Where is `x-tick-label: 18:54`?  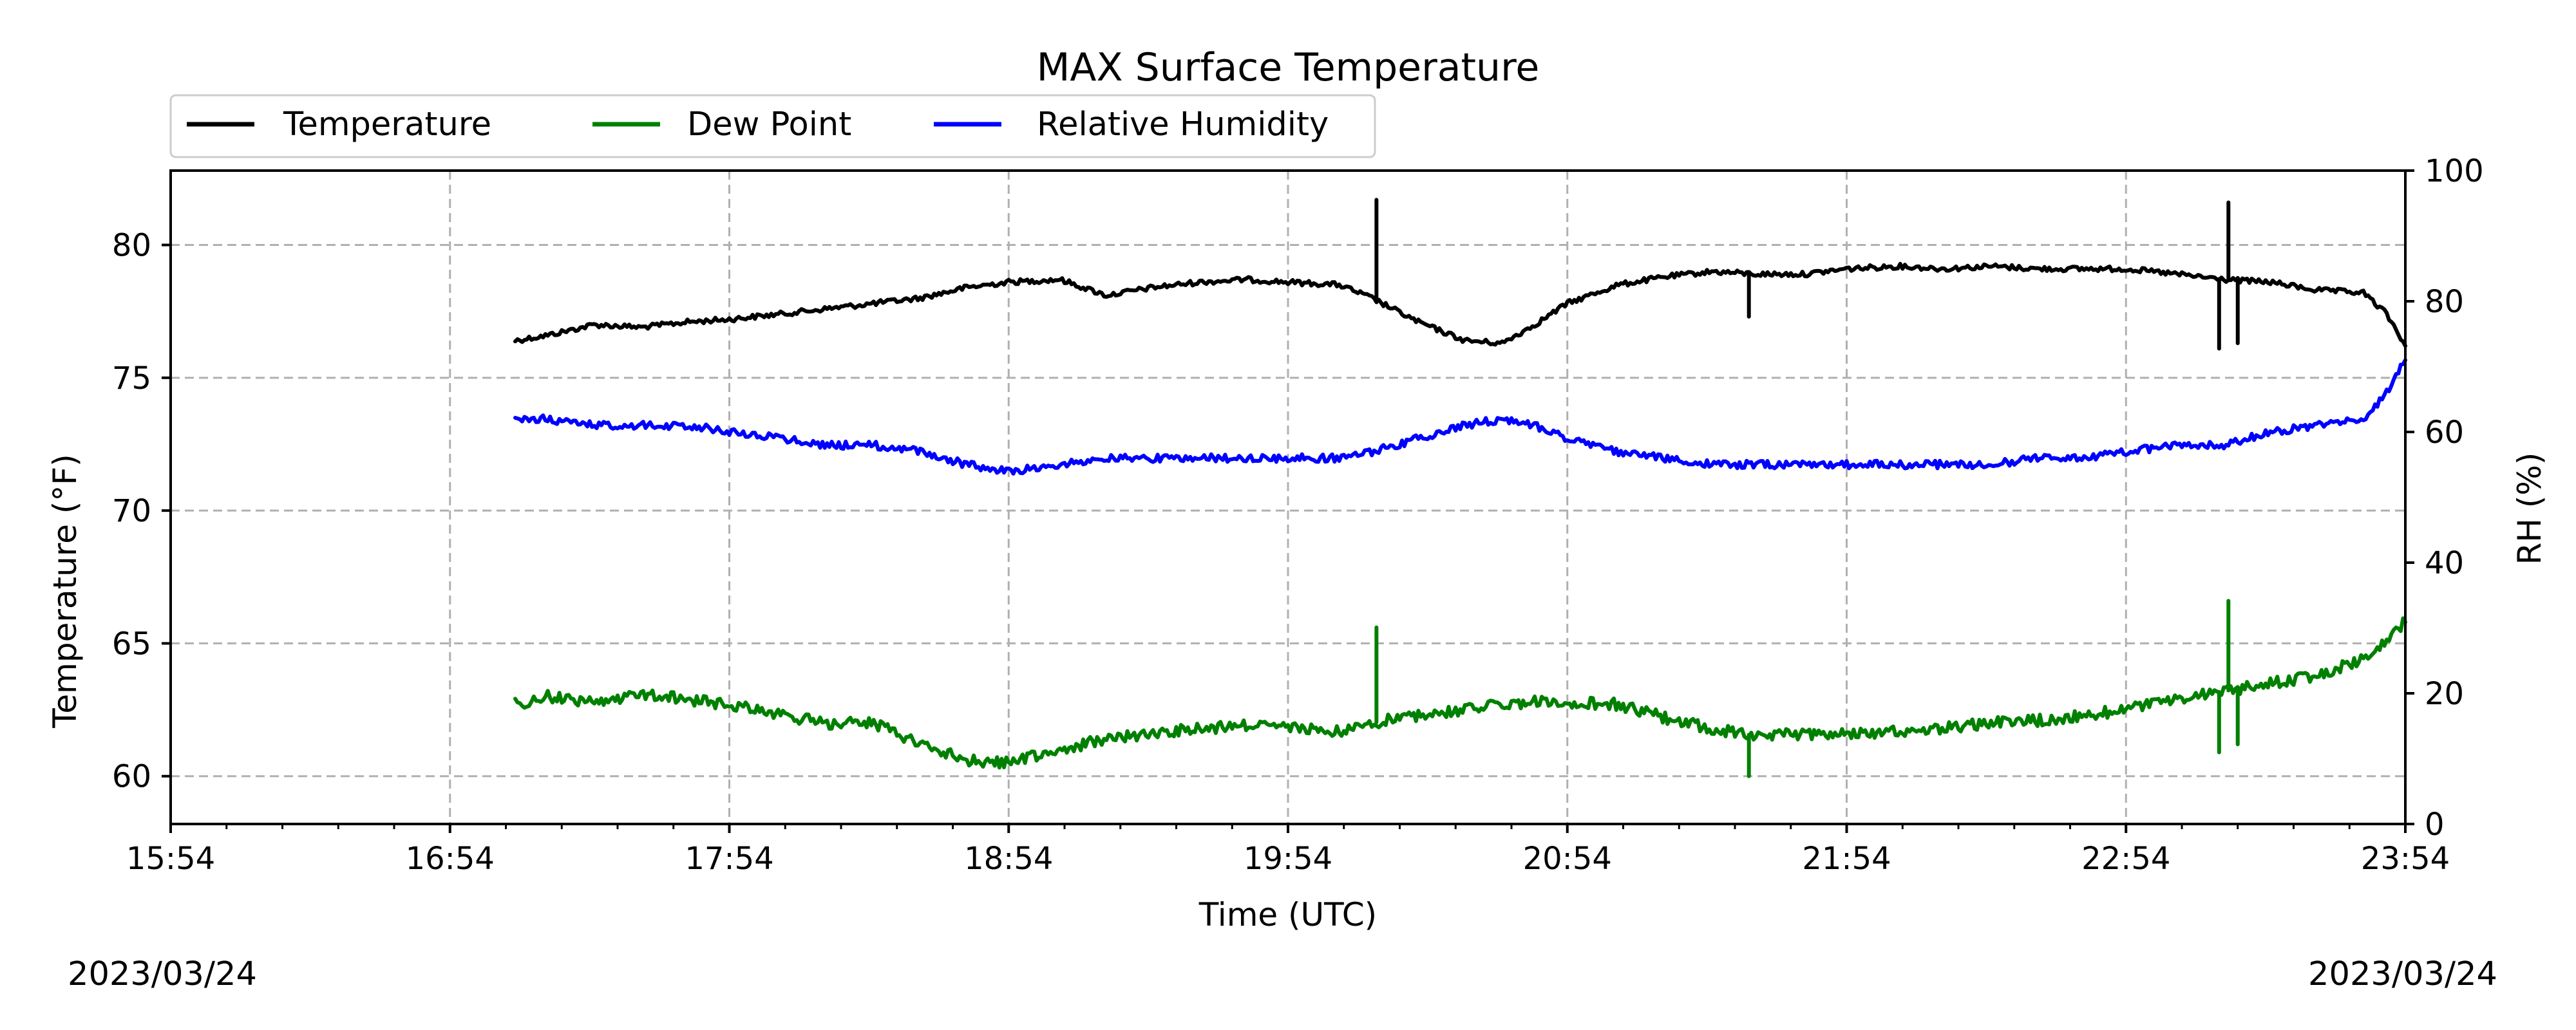 x-tick-label: 18:54 is located at coordinates (1008, 859).